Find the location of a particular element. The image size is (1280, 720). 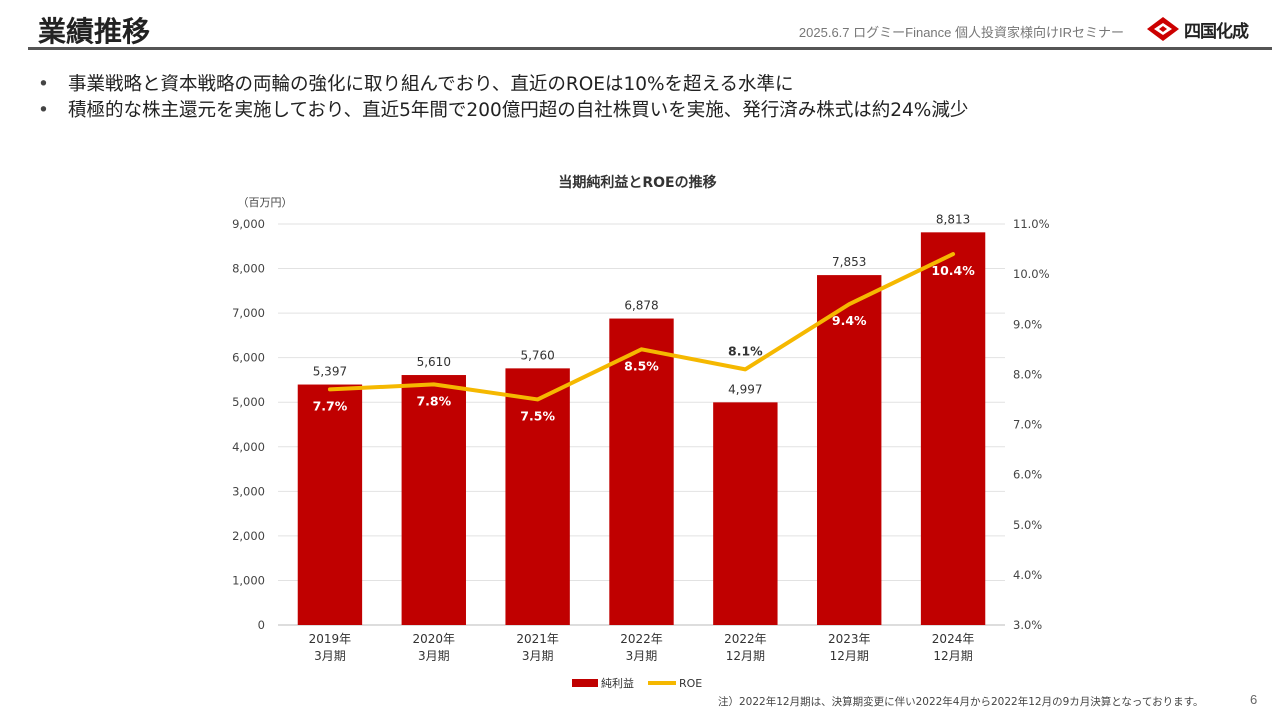

y-right-tick-label: 7.0% is located at coordinates (1027, 425).